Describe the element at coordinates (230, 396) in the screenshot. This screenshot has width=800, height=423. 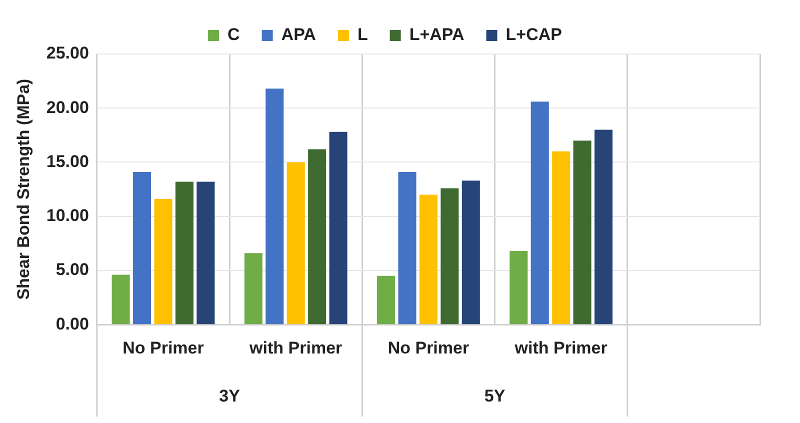
I see `text: 3Y` at that location.